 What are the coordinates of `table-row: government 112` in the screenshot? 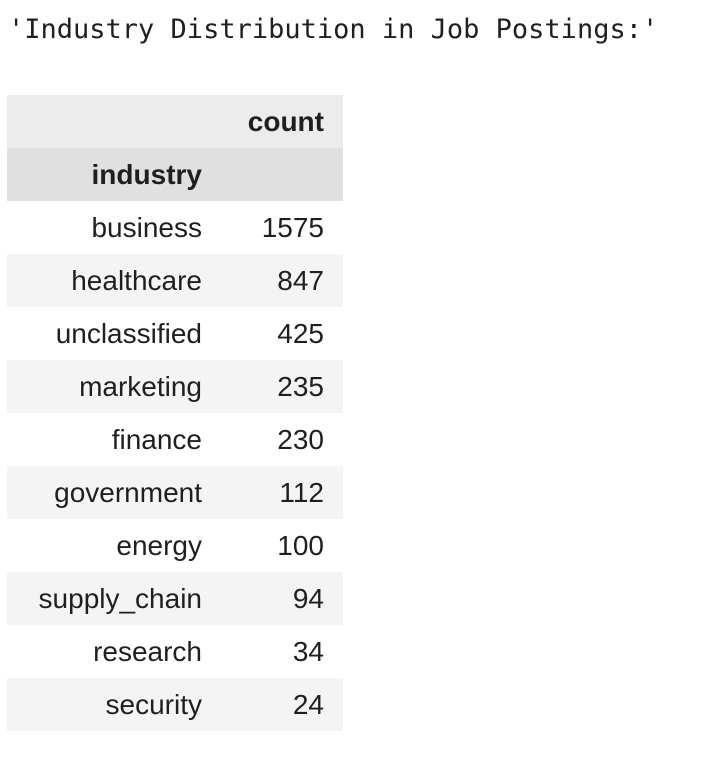 It's located at (175, 492).